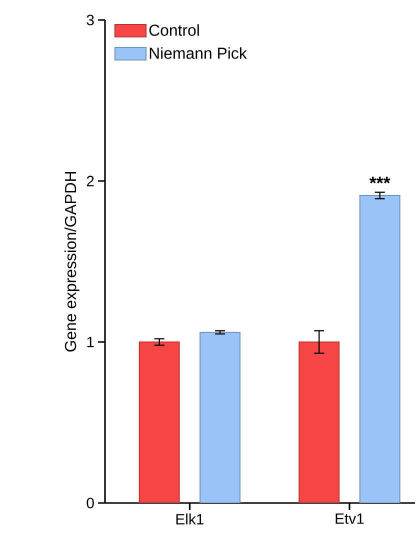 The image size is (416, 555). I want to click on legend-label: Control, so click(174, 30).